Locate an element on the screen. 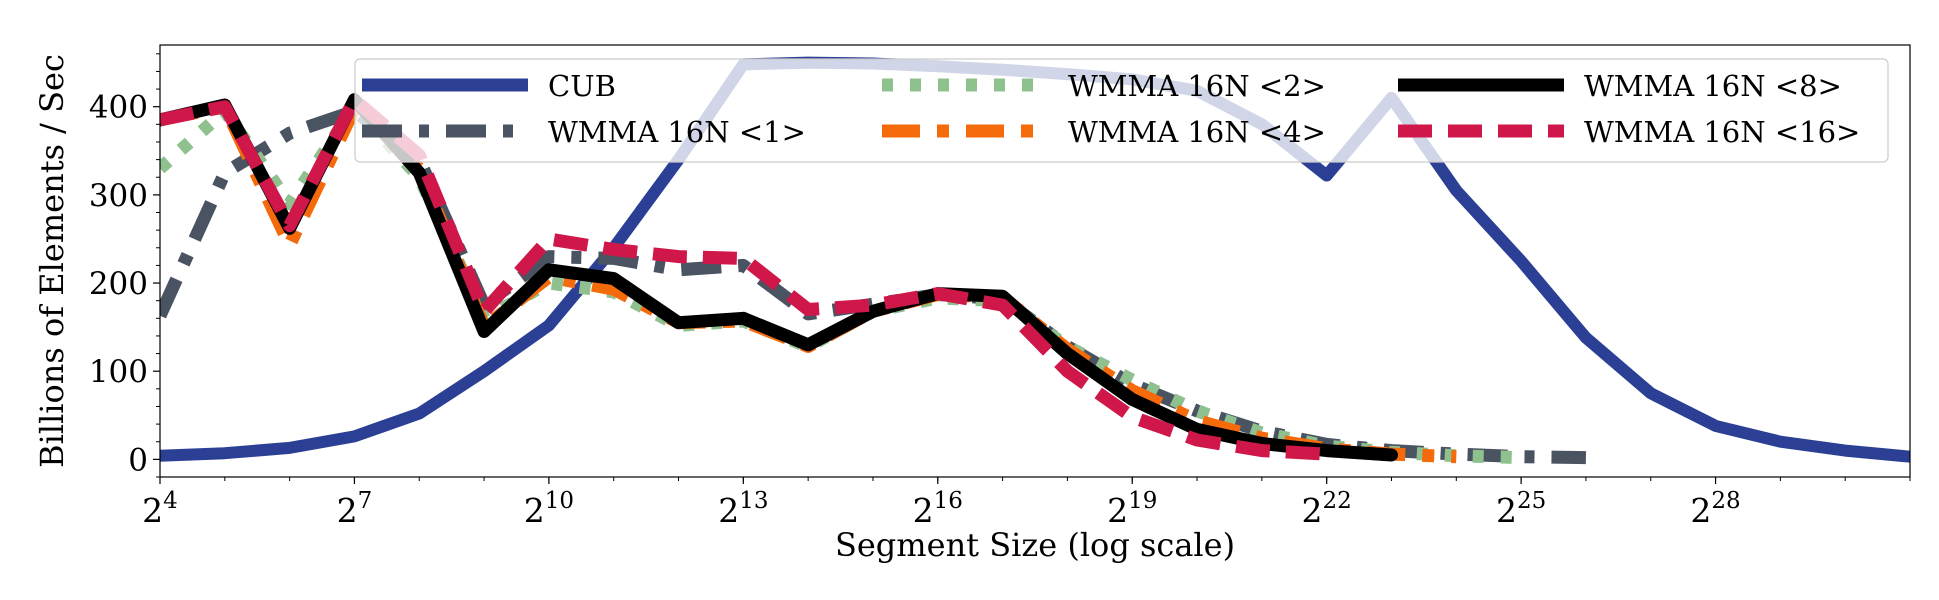 This screenshot has height=600, width=1939. x-tick-exponent: 25 is located at coordinates (1531, 501).